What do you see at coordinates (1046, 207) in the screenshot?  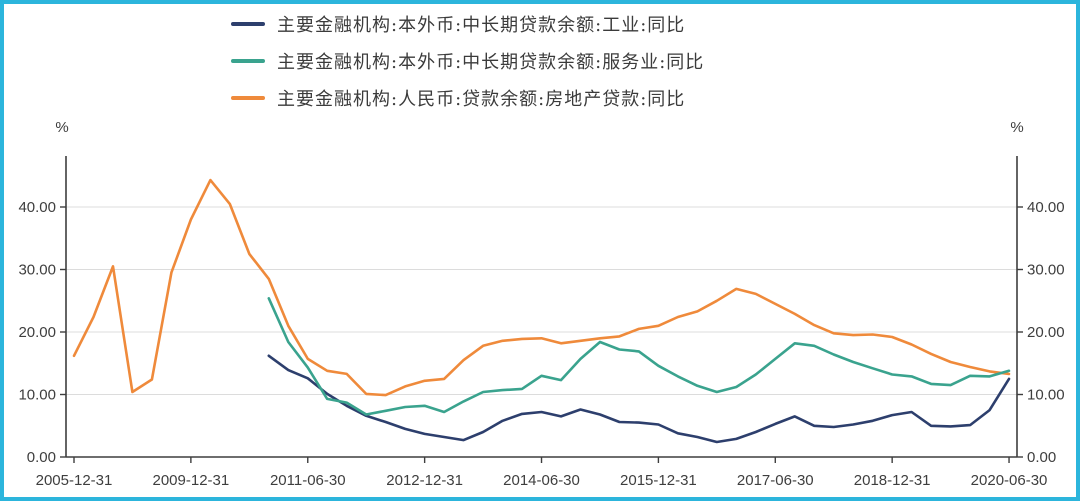 I see `y-tick-label-right: 40.00` at bounding box center [1046, 207].